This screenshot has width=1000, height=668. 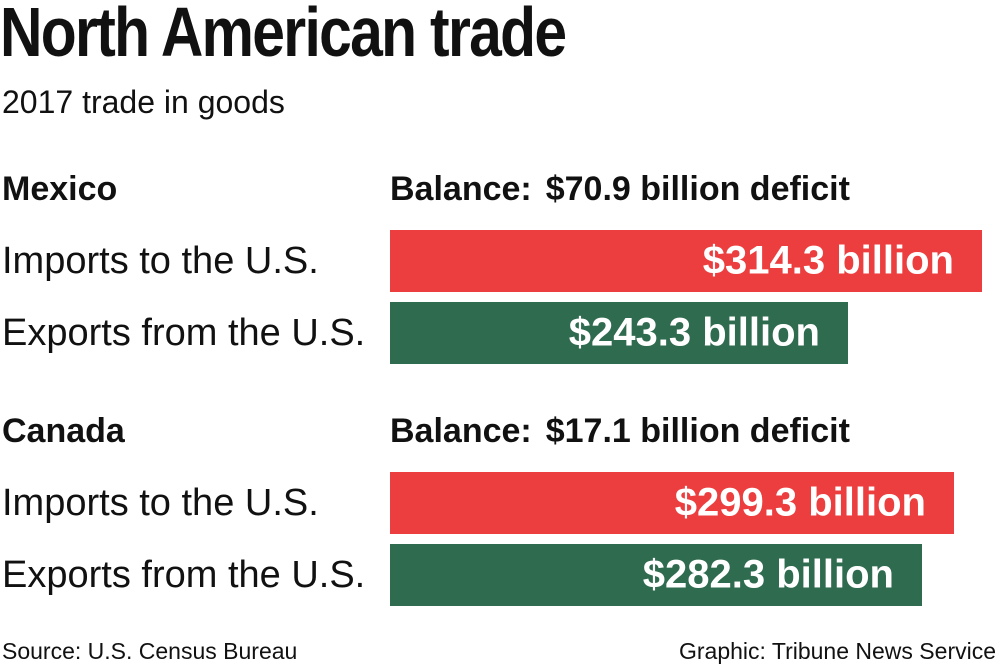 I want to click on exports-bar-canada: $282.3 billion, so click(x=656, y=575).